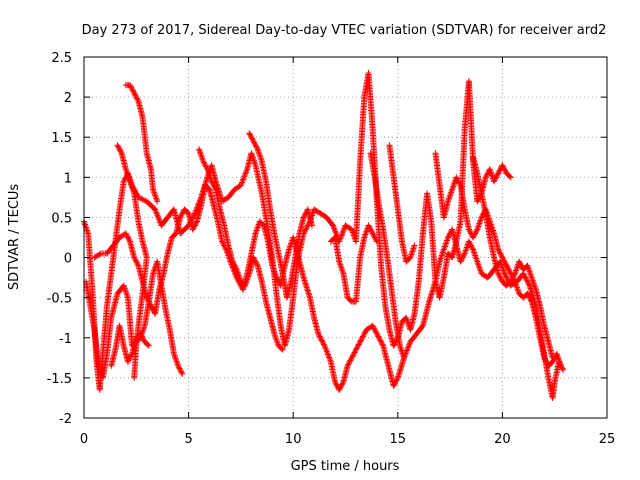 This screenshot has height=480, width=640. Describe the element at coordinates (132, 261) in the screenshot. I see `series-trace-d` at that location.